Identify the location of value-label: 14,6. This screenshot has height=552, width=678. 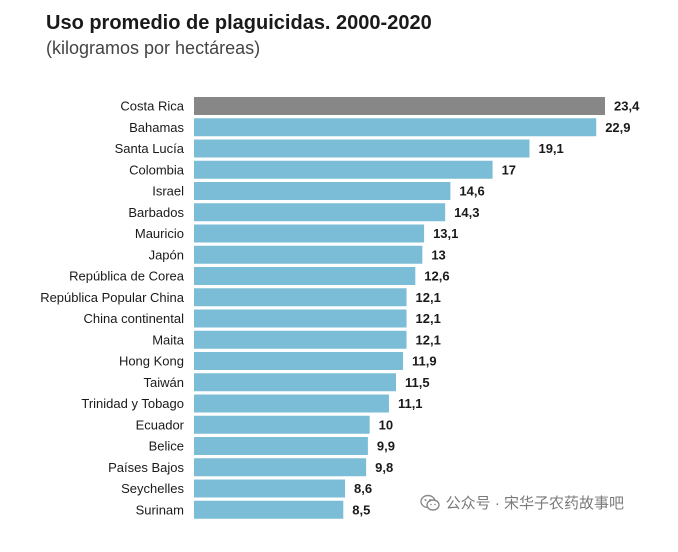
(471, 191).